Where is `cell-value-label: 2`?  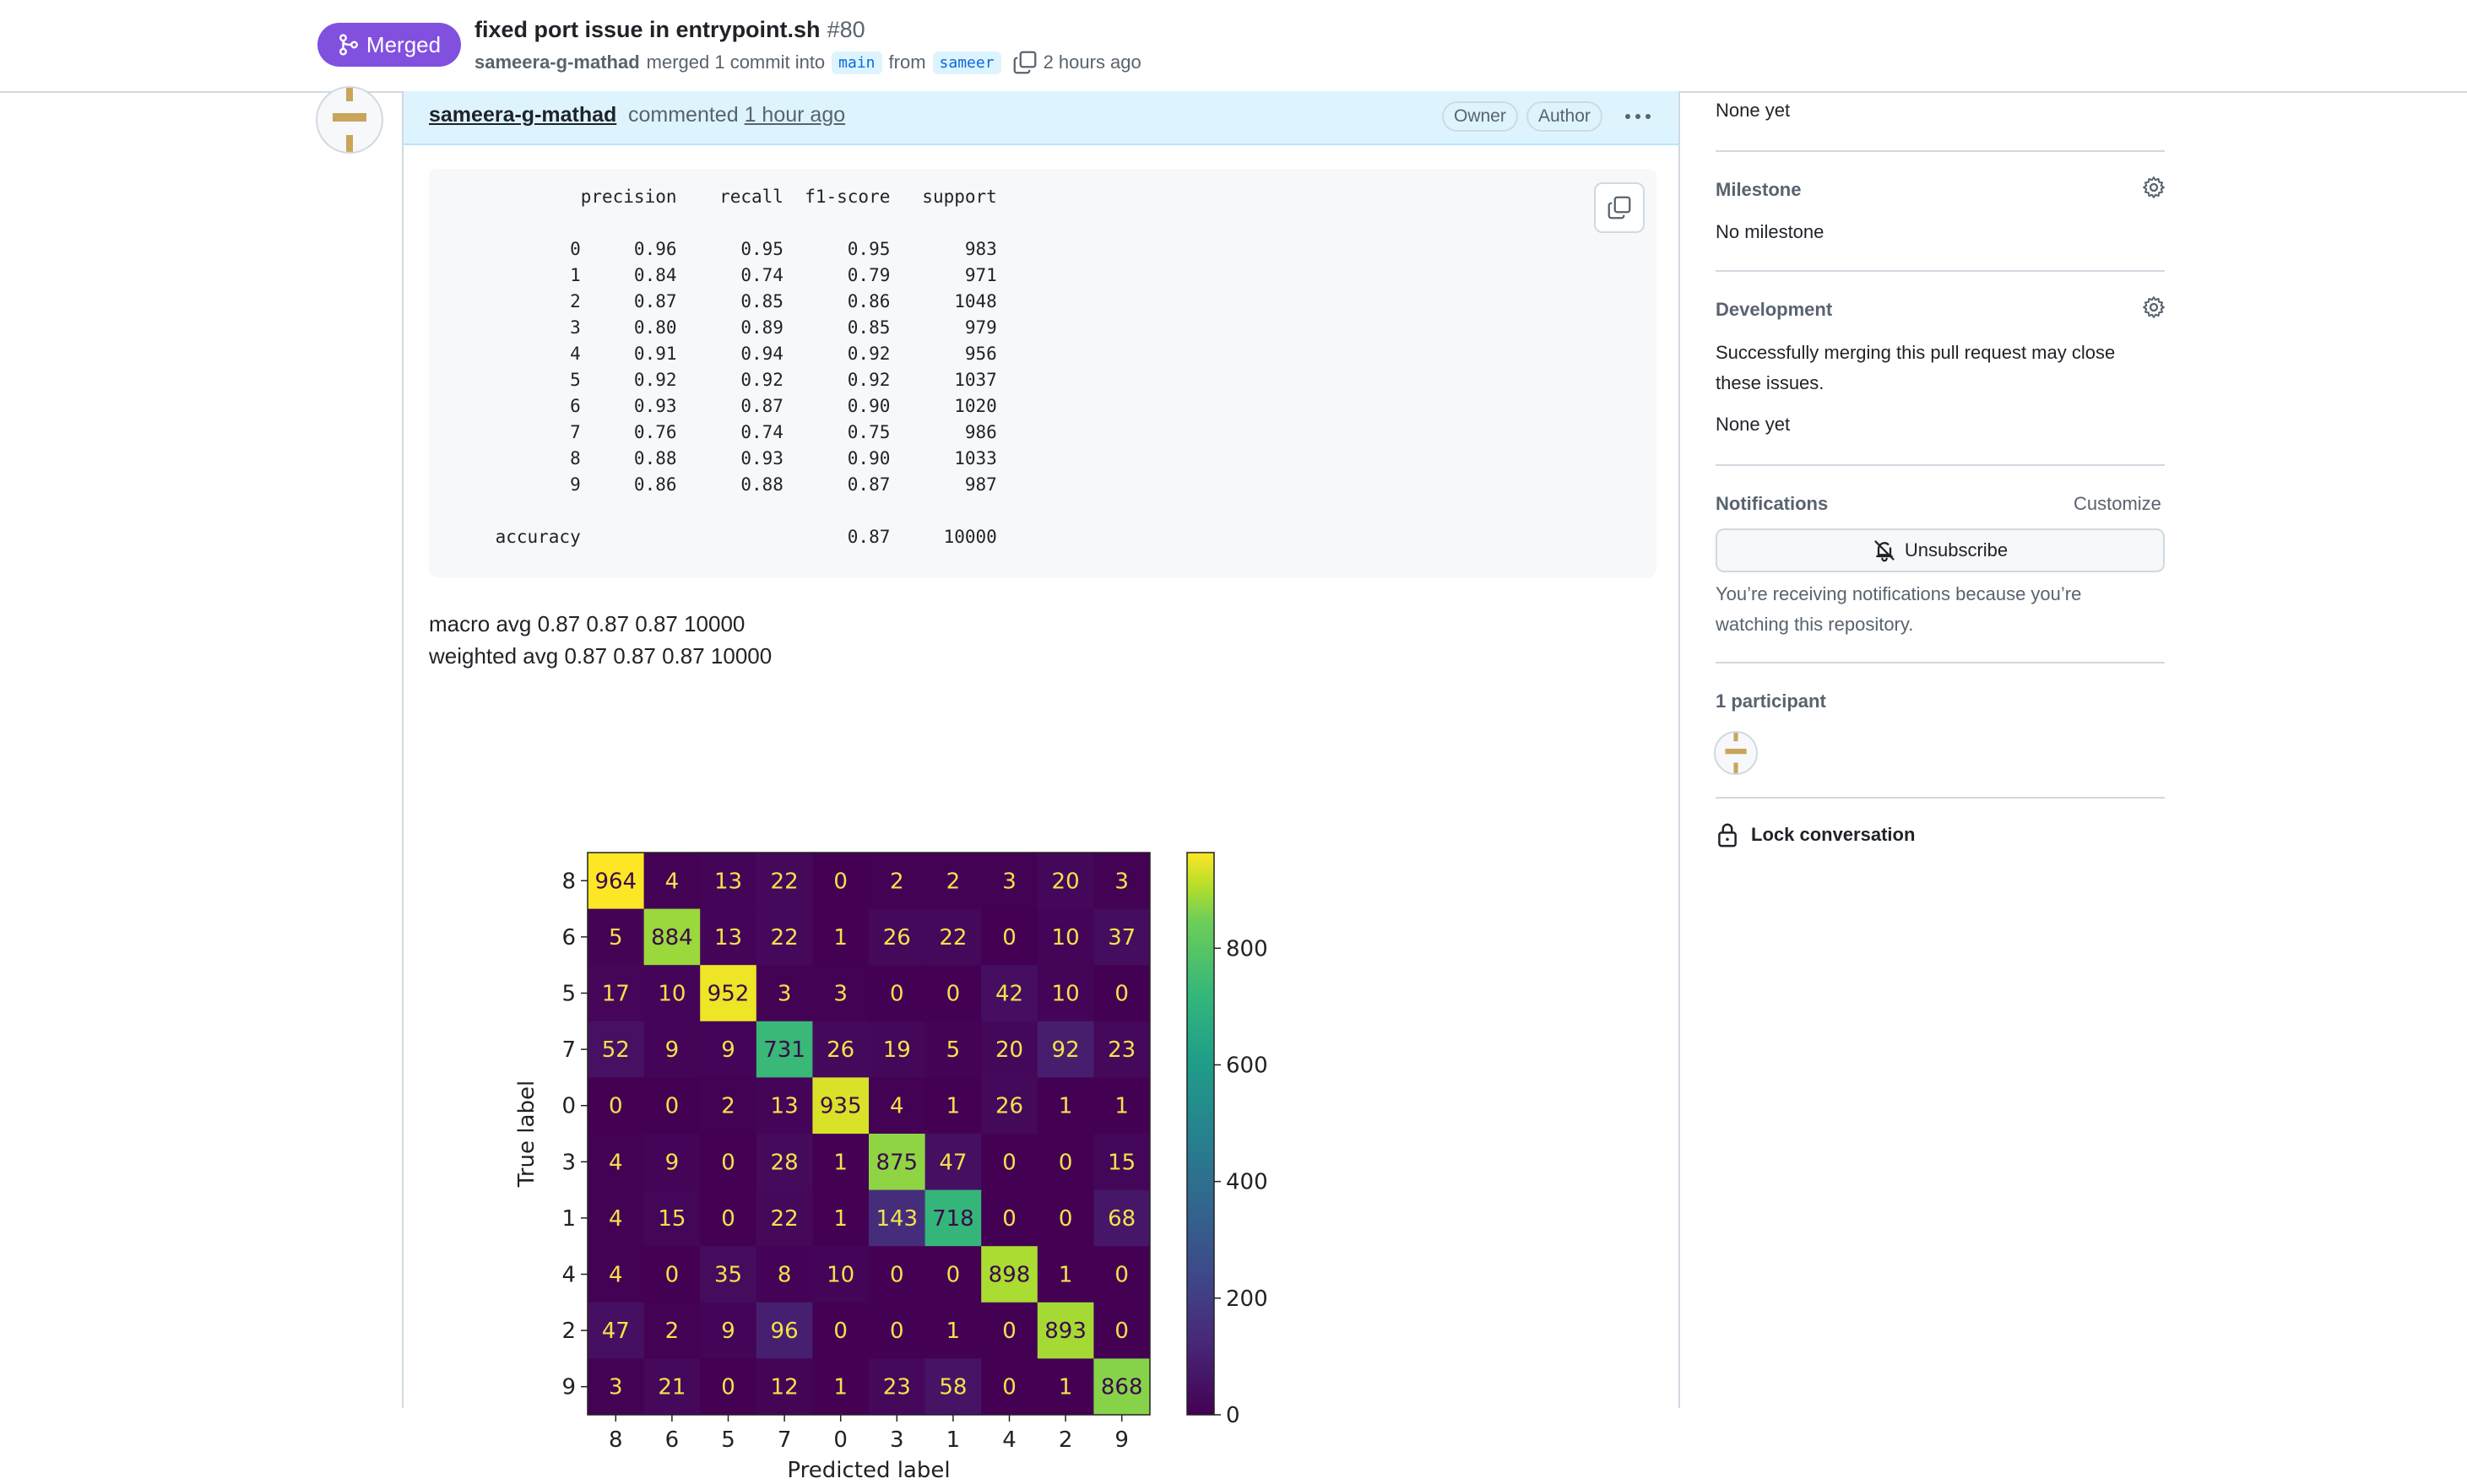 cell-value-label: 2 is located at coordinates (672, 1331).